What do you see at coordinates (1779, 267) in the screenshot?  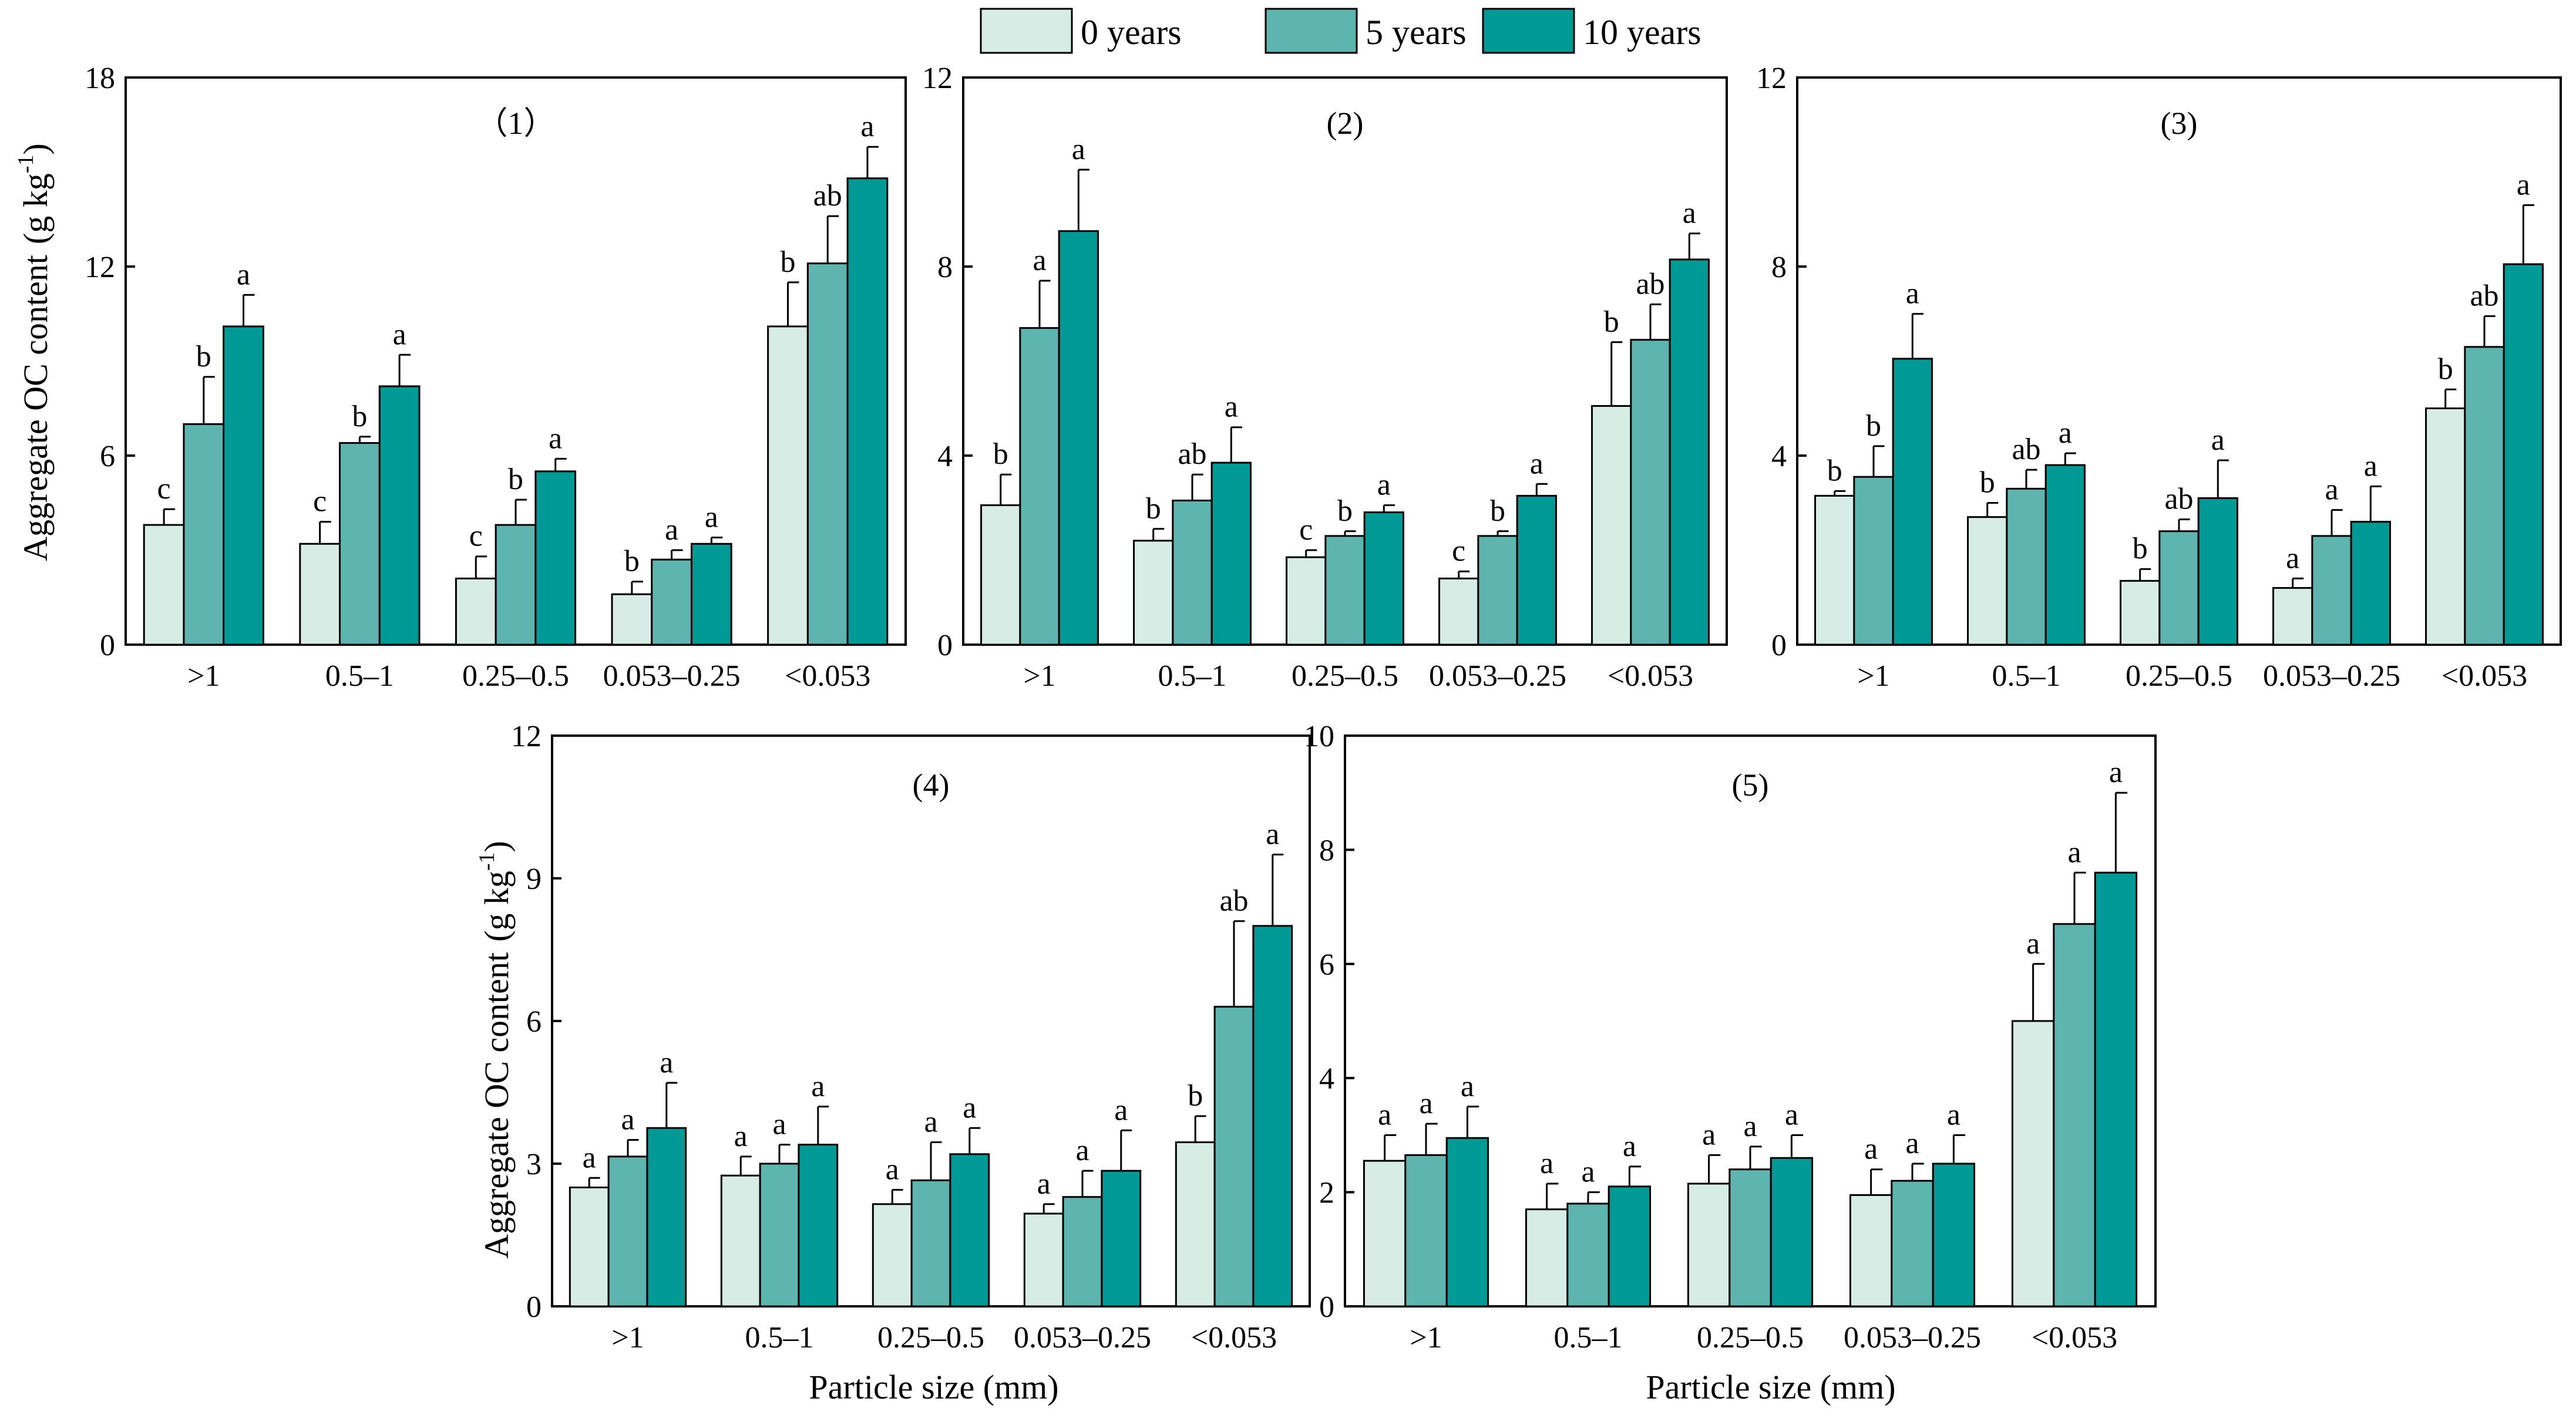 I see `y-tick-label: 8` at bounding box center [1779, 267].